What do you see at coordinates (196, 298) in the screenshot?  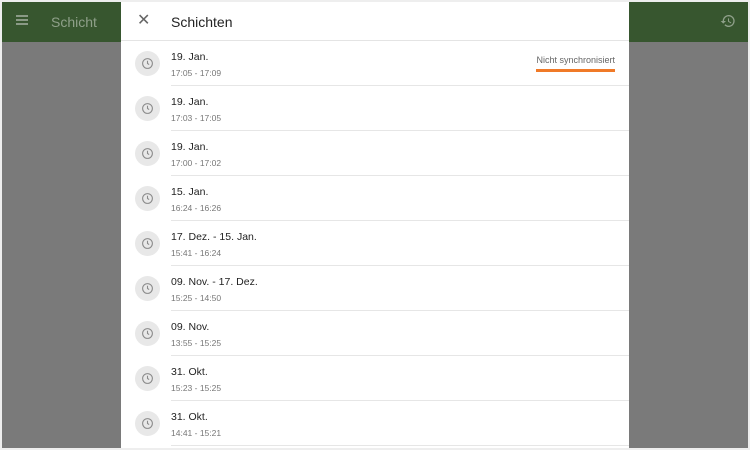 I see `shift-time: 15:25 - 14:50` at bounding box center [196, 298].